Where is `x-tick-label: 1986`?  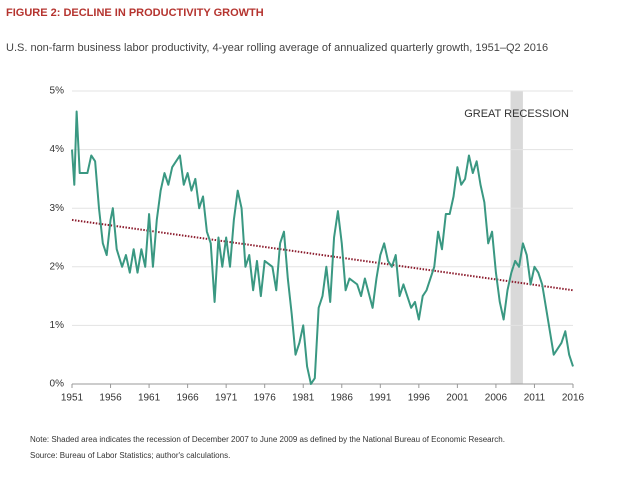
x-tick-label: 1986 is located at coordinates (342, 398).